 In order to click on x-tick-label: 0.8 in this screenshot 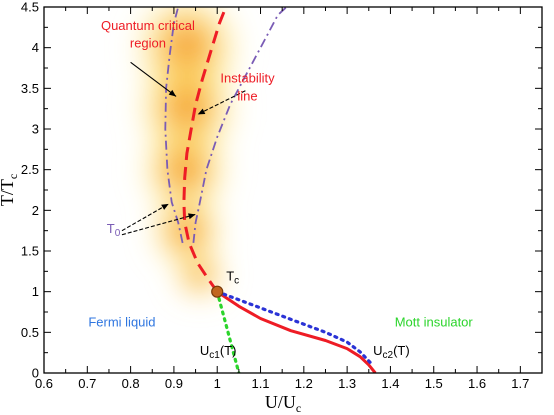, I will do `click(131, 383)`.